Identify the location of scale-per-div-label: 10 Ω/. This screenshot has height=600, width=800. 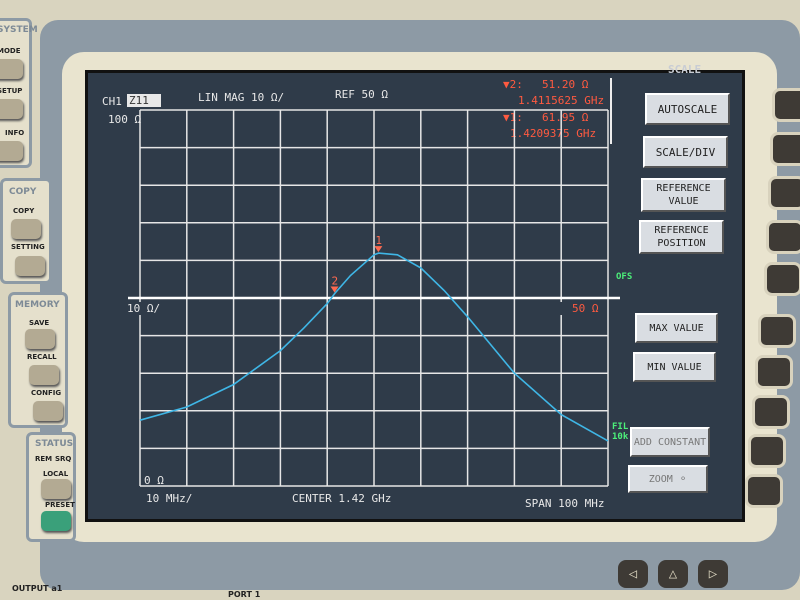
(144, 308).